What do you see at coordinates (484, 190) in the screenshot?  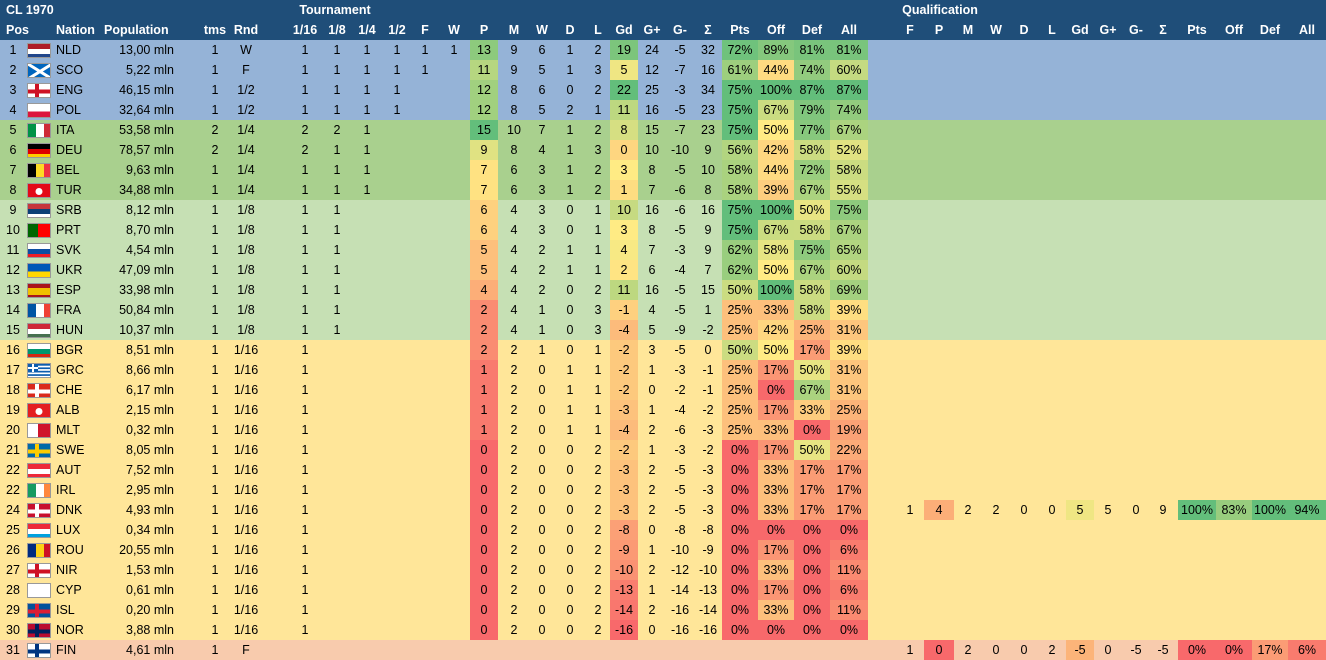 I see `cell-p: 7` at bounding box center [484, 190].